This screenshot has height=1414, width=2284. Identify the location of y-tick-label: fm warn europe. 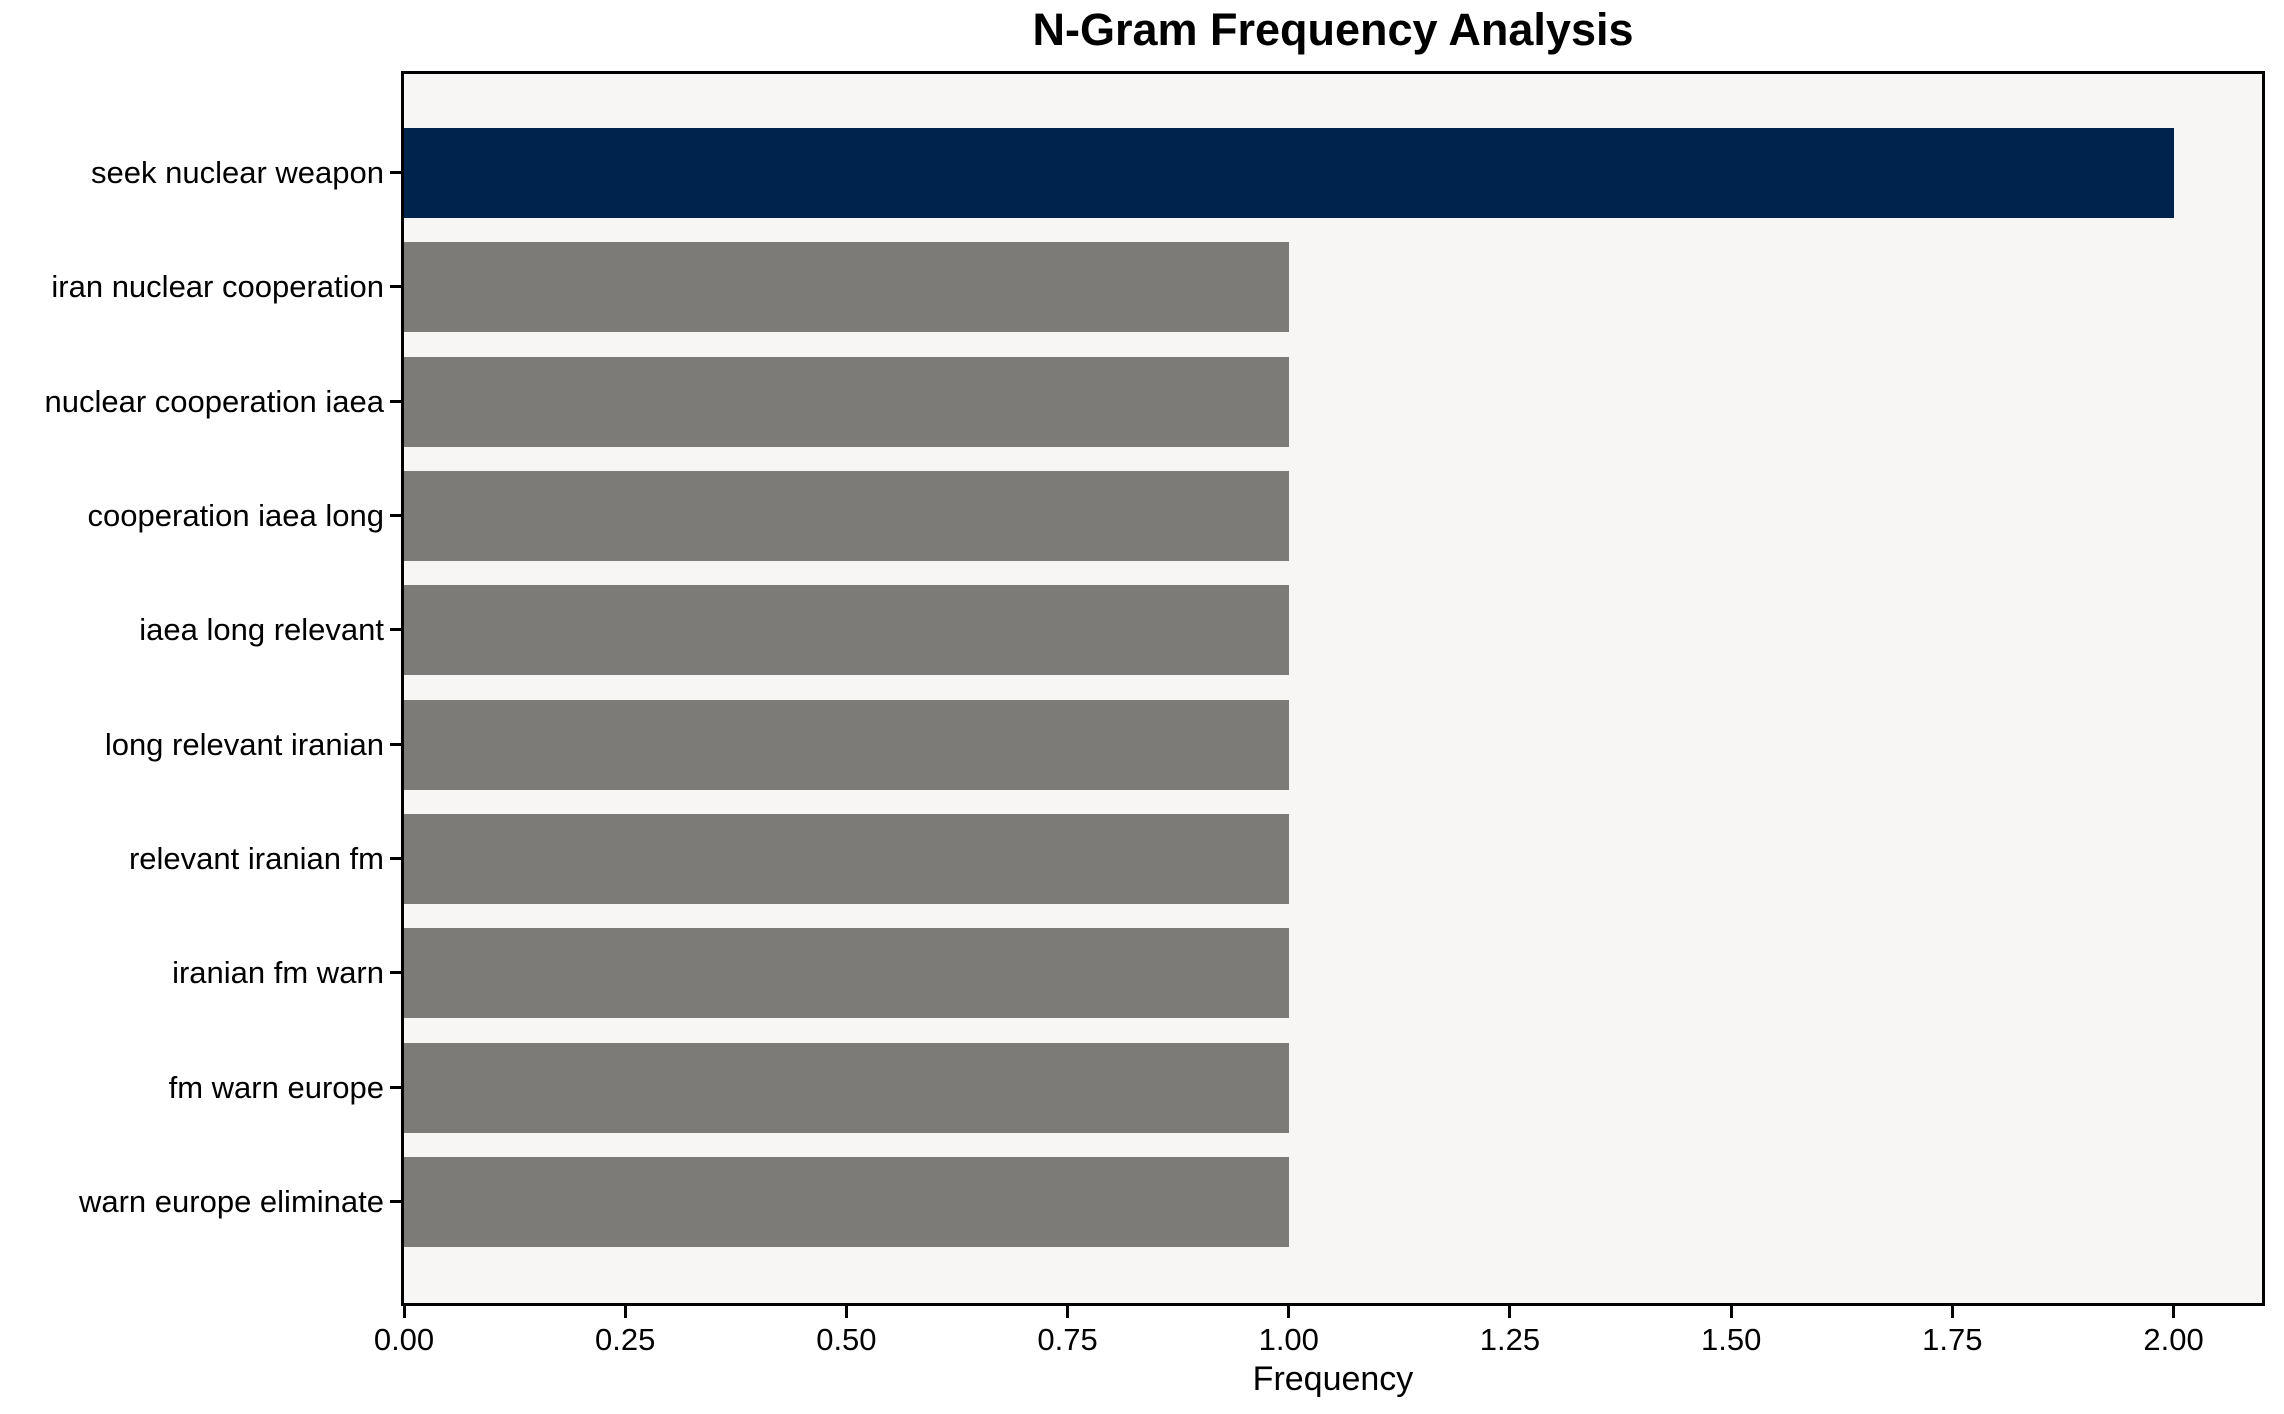
(276, 1087).